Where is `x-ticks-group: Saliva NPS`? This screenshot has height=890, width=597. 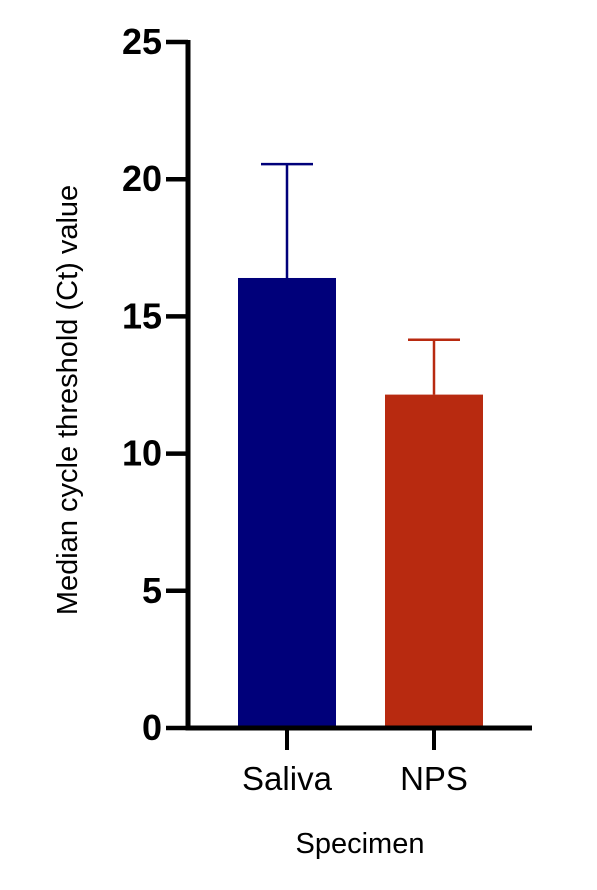
x-ticks-group: Saliva NPS is located at coordinates (355, 762).